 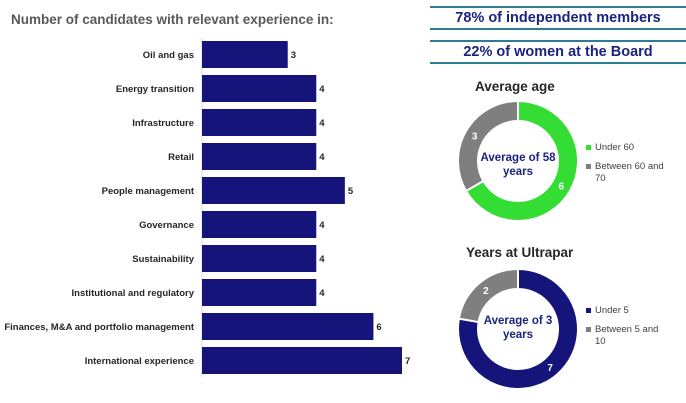 What do you see at coordinates (351, 191) in the screenshot?
I see `bar-value-label: 5` at bounding box center [351, 191].